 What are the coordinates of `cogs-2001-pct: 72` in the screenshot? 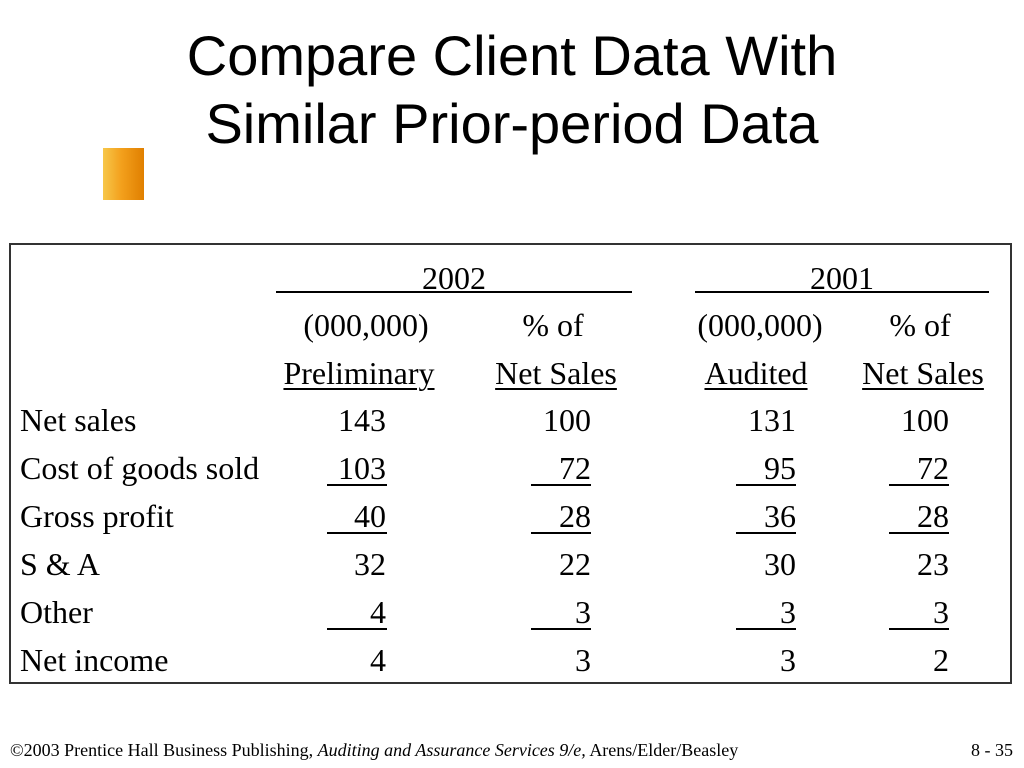 It's located at (933, 468).